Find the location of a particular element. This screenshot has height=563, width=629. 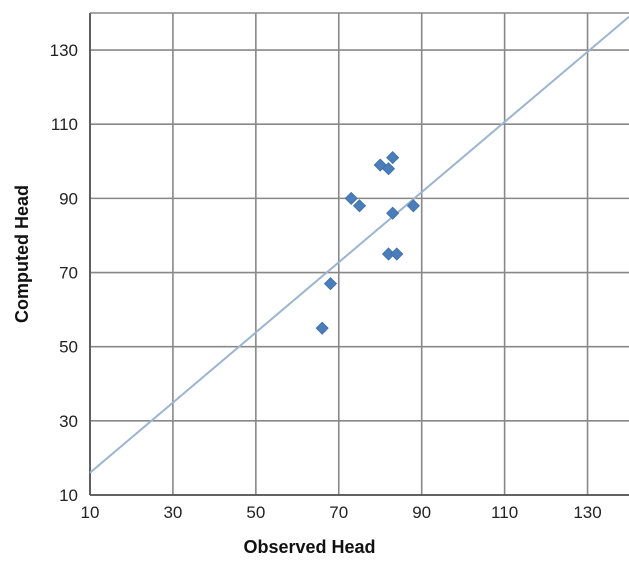

x-tick-label: 10 is located at coordinates (90, 512).